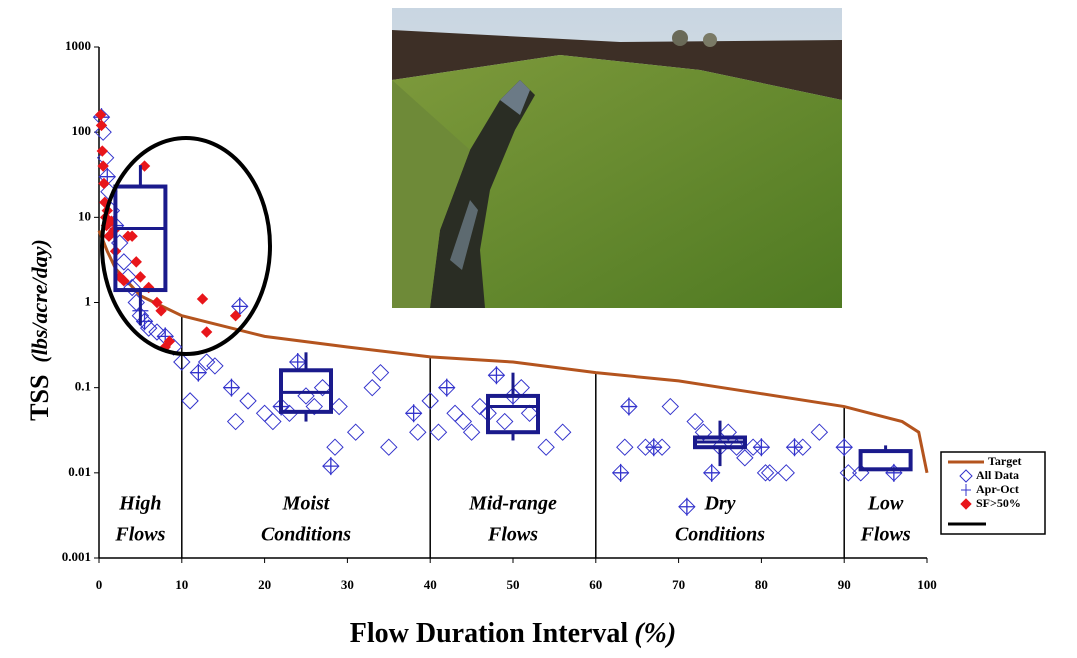 Image resolution: width=1077 pixels, height=658 pixels. What do you see at coordinates (997, 489) in the screenshot?
I see `legend-label: Apr-Oct` at bounding box center [997, 489].